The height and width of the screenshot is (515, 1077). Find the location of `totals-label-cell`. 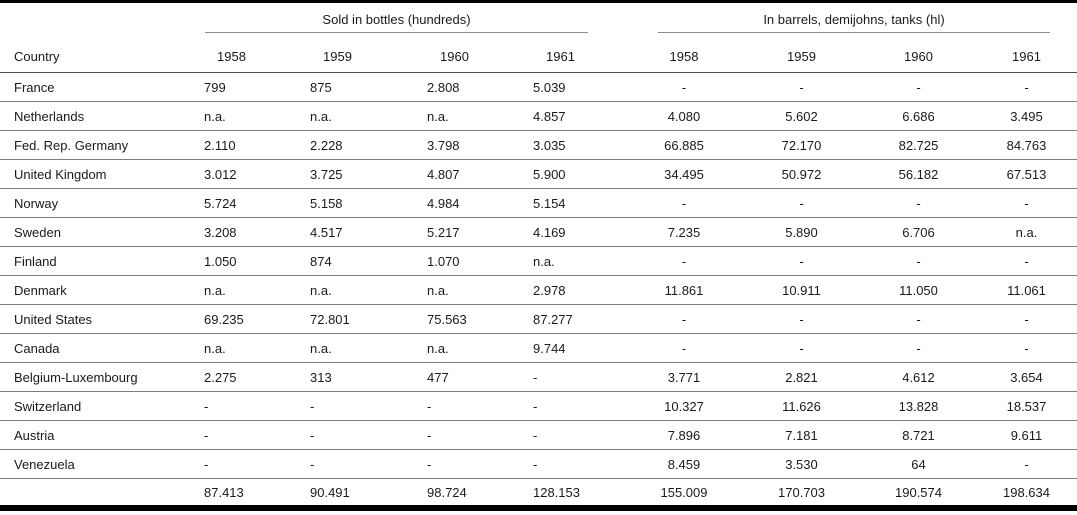

totals-label-cell is located at coordinates (98, 493).